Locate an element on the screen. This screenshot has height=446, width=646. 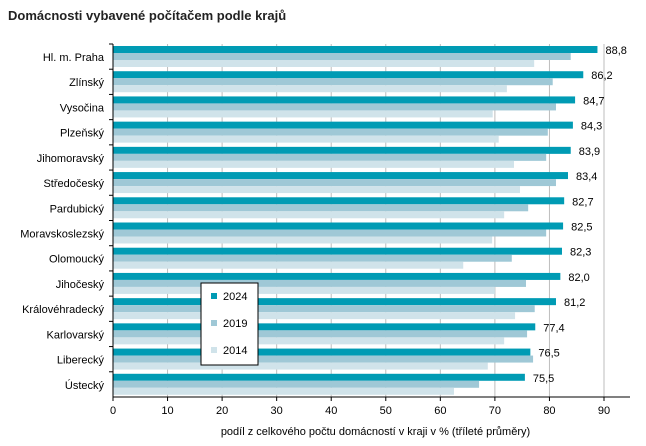
category-label: Pardubický is located at coordinates (77, 209).